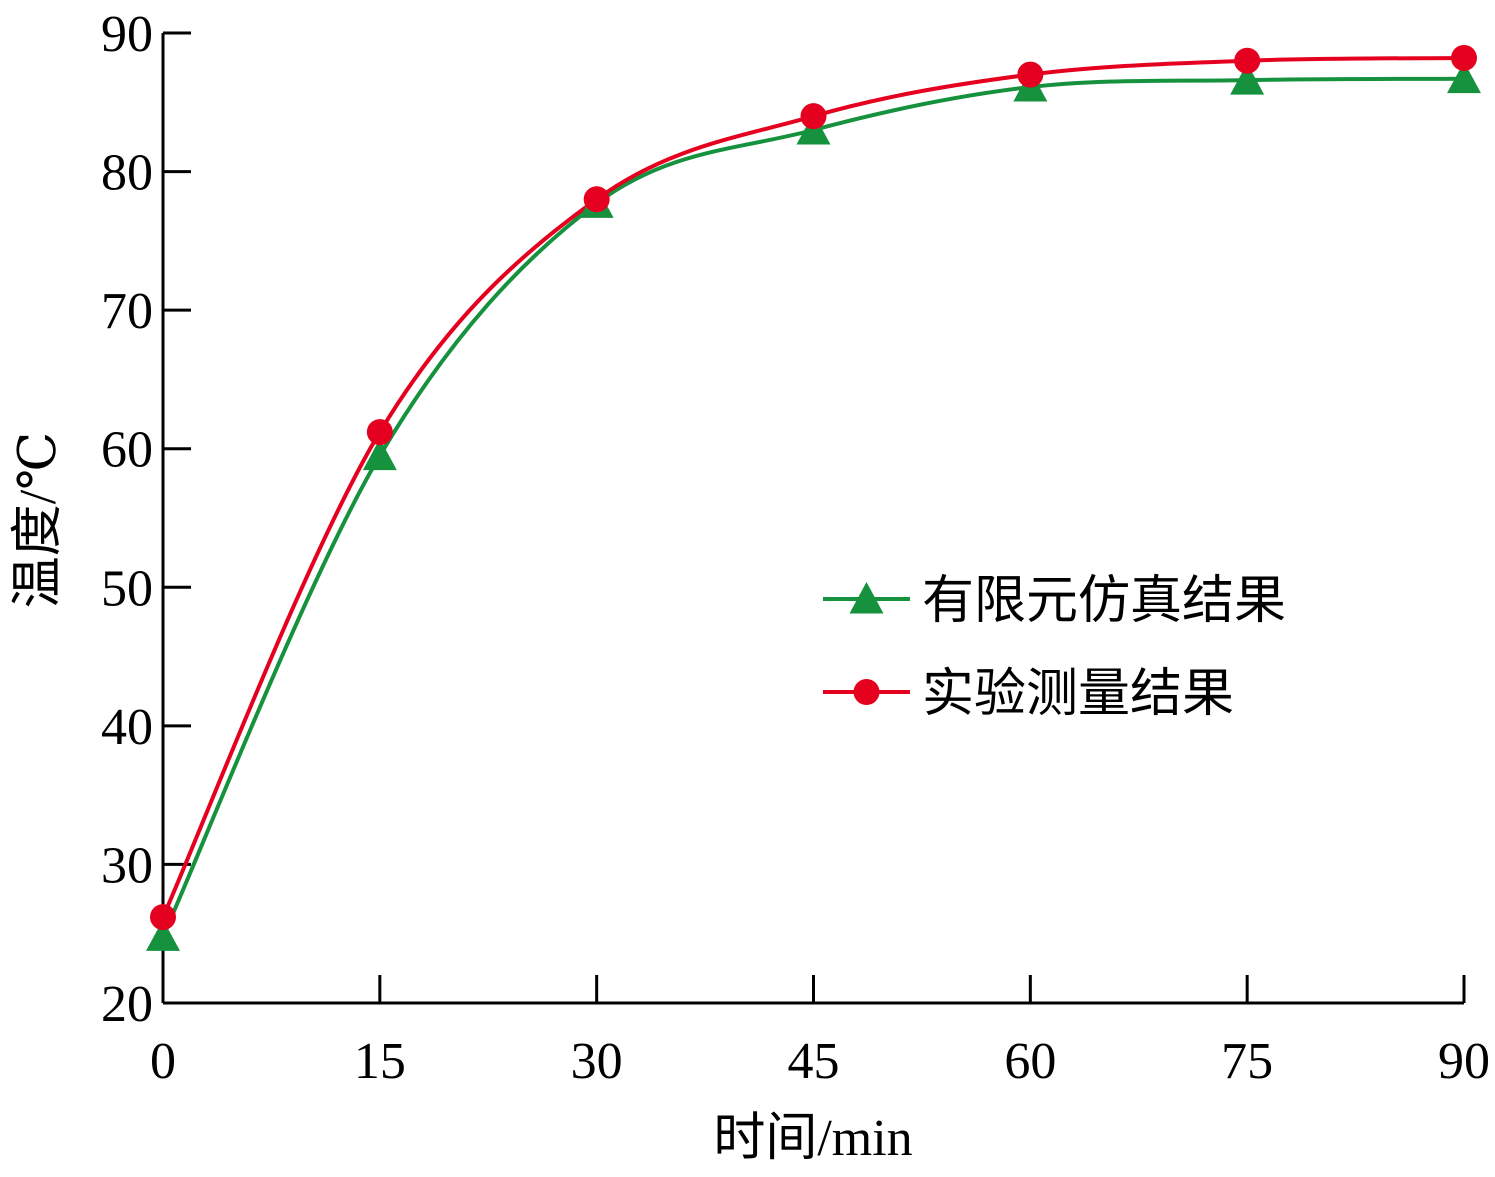  What do you see at coordinates (38, 520) in the screenshot?
I see `y-axis-title: 温度/℃` at bounding box center [38, 520].